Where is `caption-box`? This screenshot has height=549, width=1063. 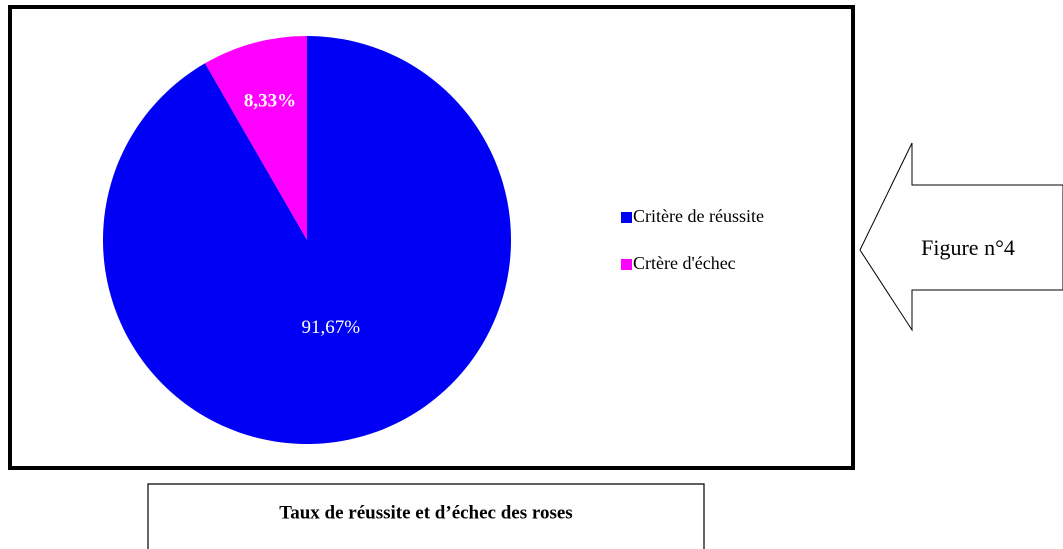
caption-box is located at coordinates (426, 516).